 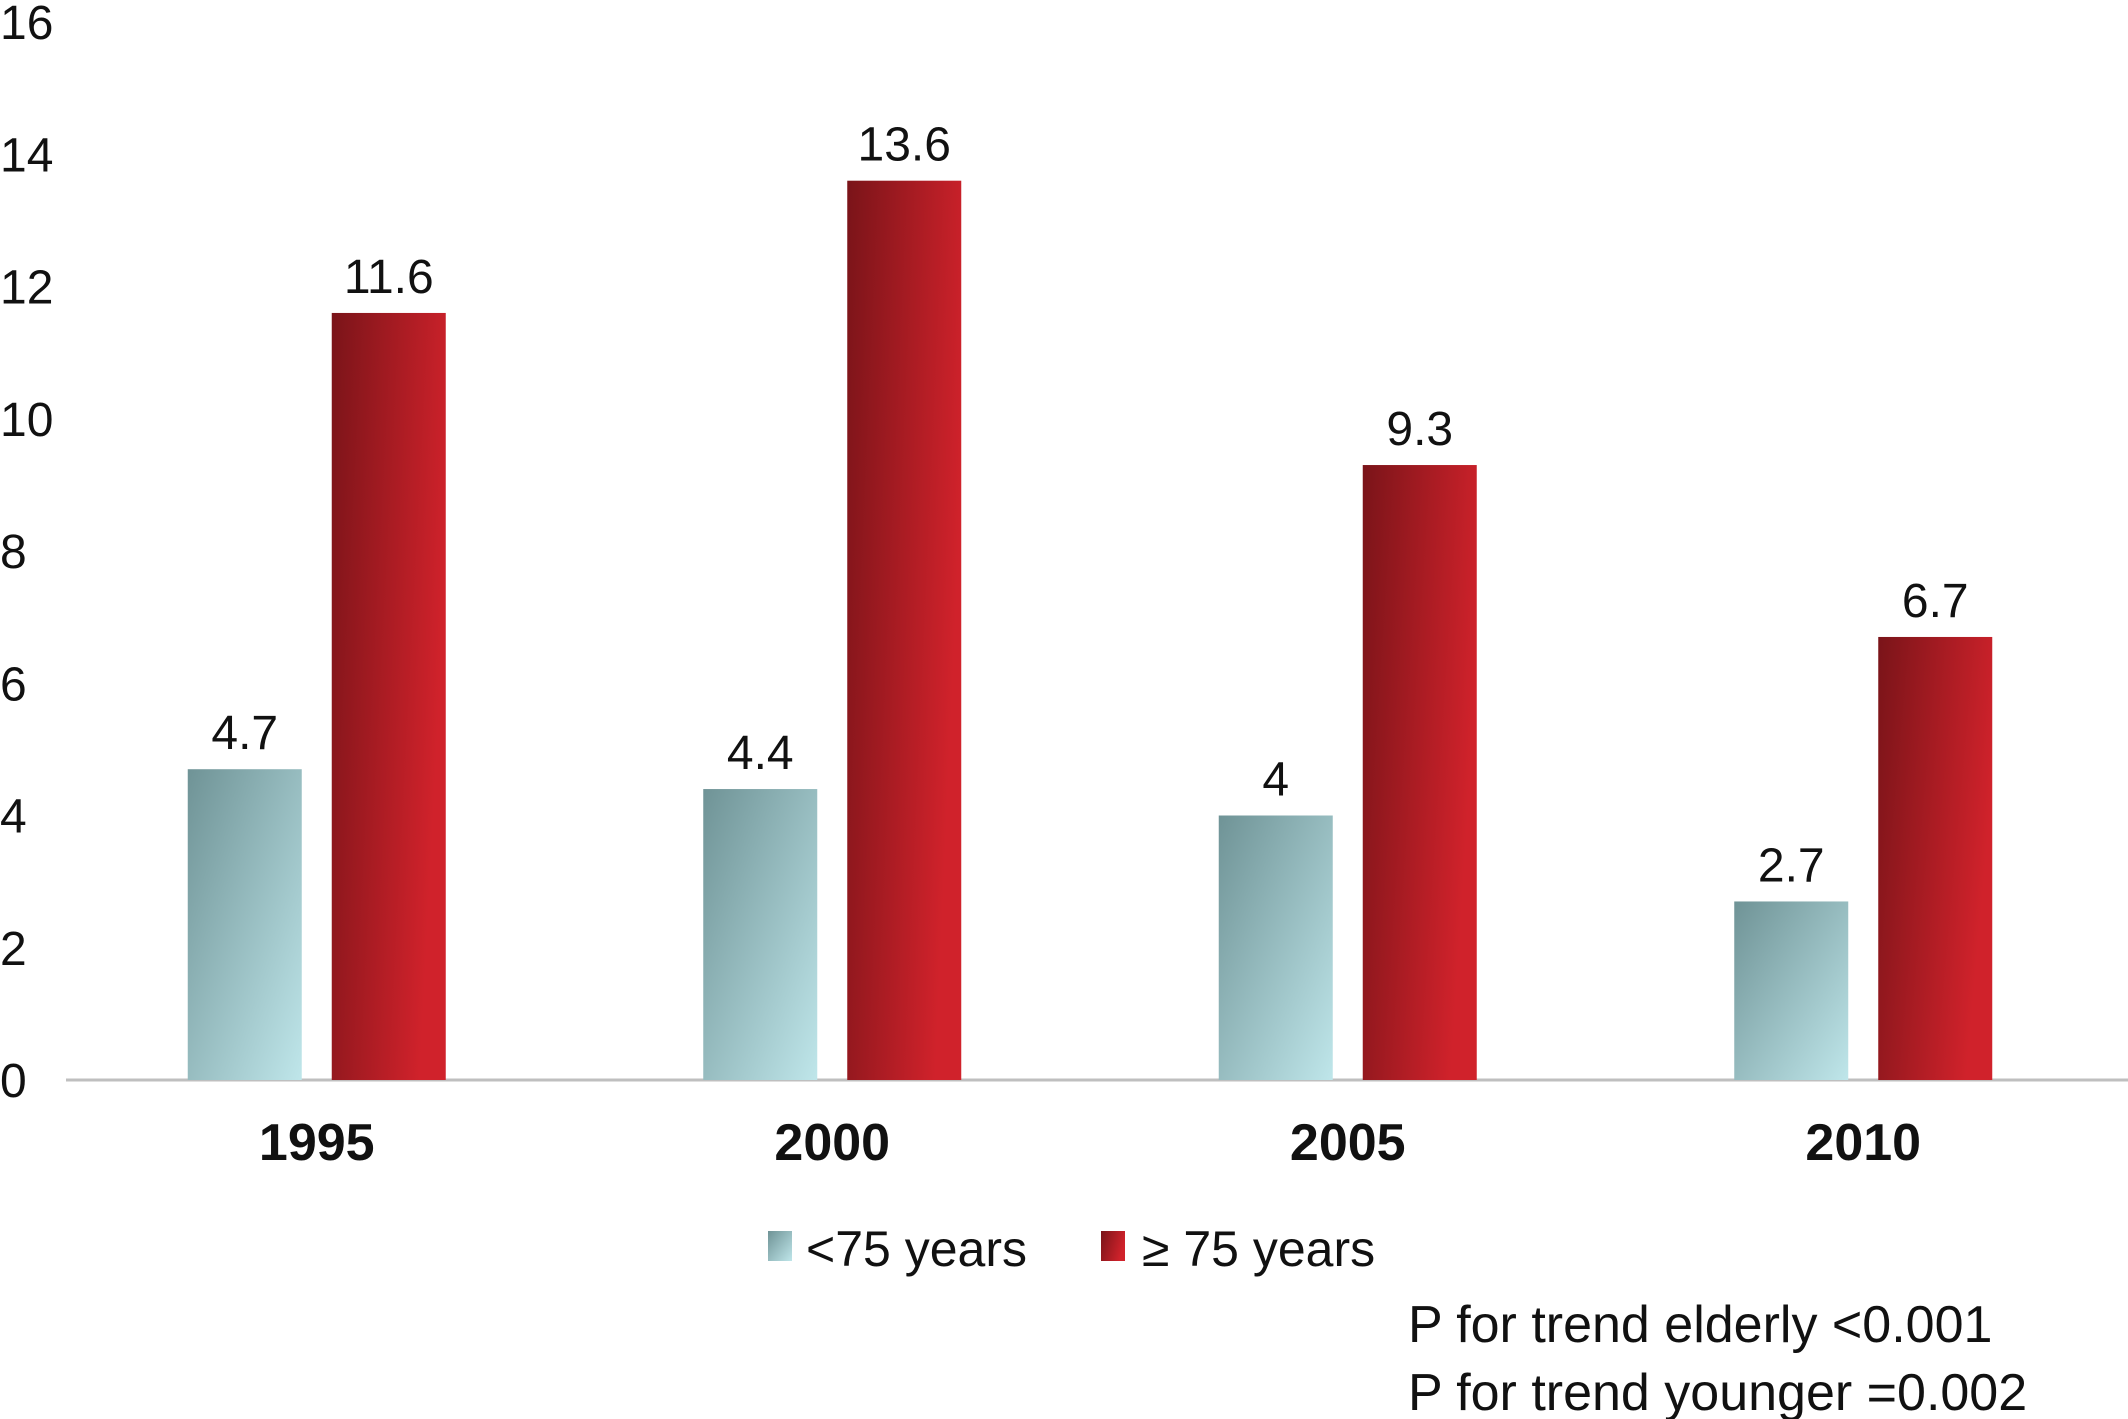 I want to click on data-label: 4.7, so click(x=244, y=733).